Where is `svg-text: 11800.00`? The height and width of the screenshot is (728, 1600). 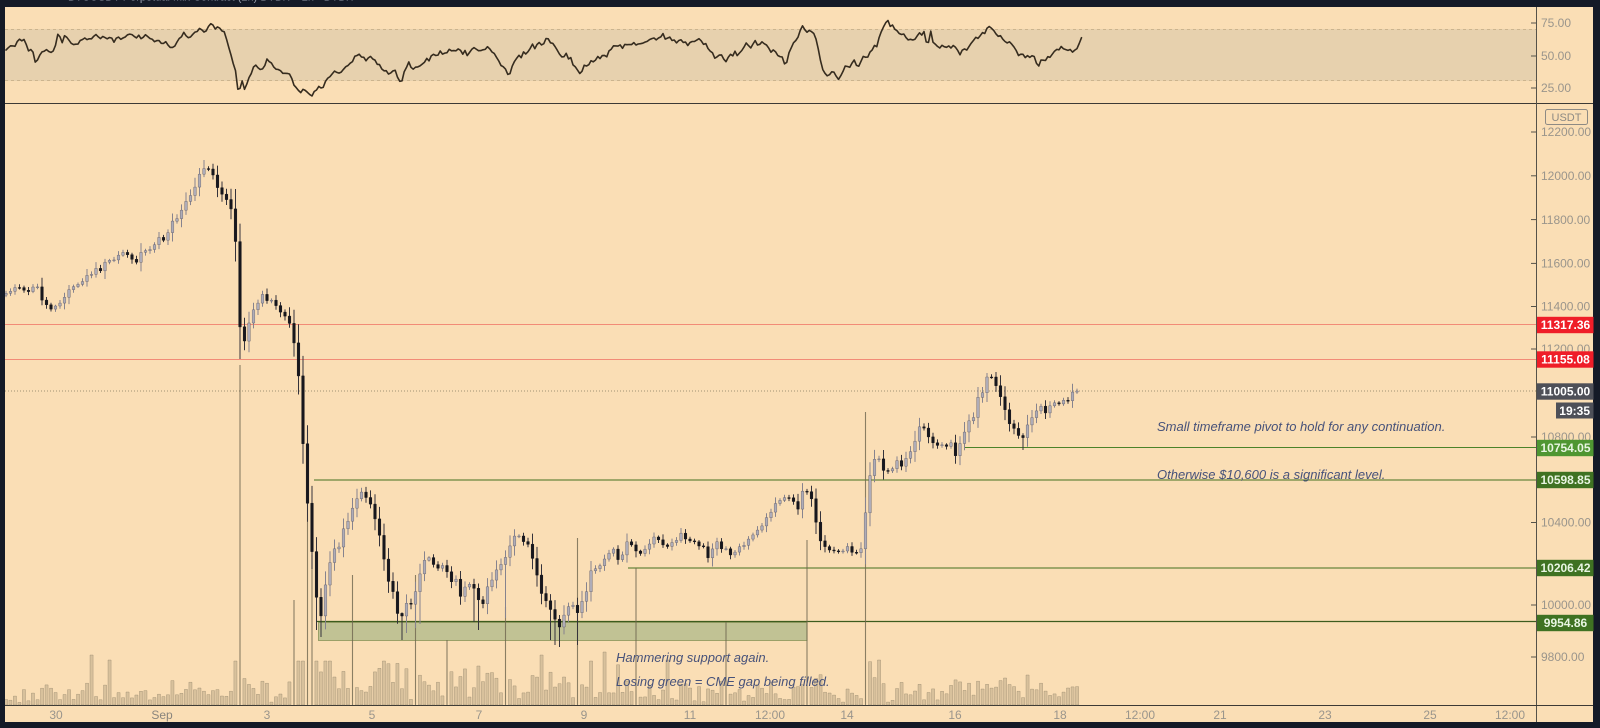 svg-text: 11800.00 is located at coordinates (1565, 220).